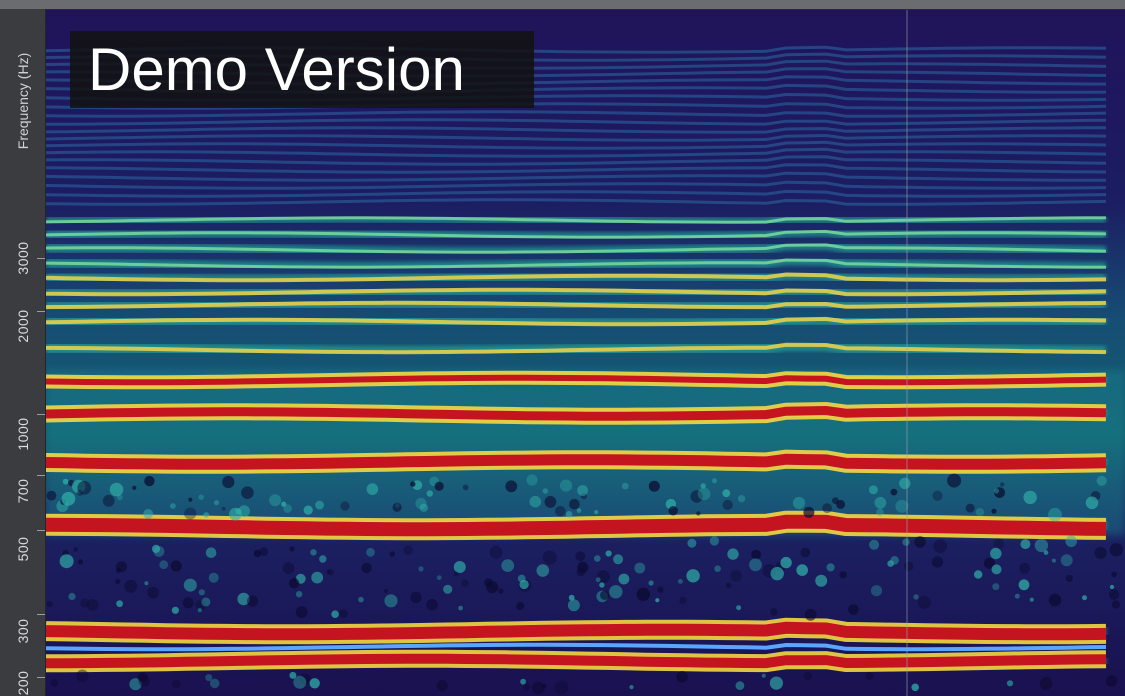 Image resolution: width=1125 pixels, height=696 pixels. Describe the element at coordinates (23, 101) in the screenshot. I see `frequency-axis-title: Frequency (Hz)` at that location.